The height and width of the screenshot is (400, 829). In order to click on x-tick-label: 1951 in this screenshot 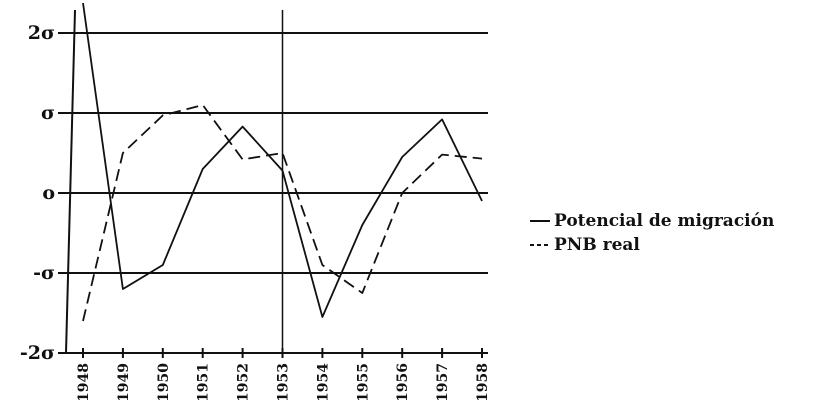, I will do `click(204, 381)`.